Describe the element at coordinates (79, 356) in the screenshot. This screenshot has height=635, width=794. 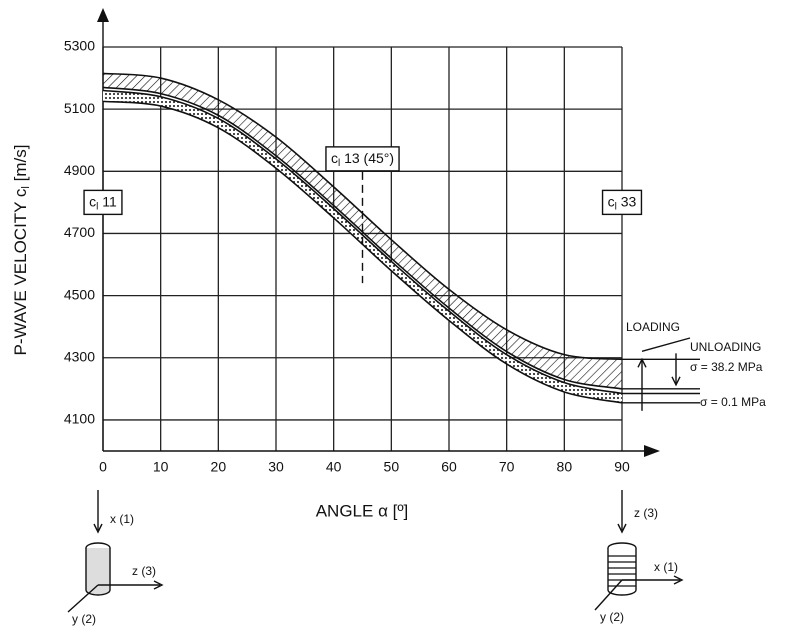
I see `y-tick-label: 4300` at that location.